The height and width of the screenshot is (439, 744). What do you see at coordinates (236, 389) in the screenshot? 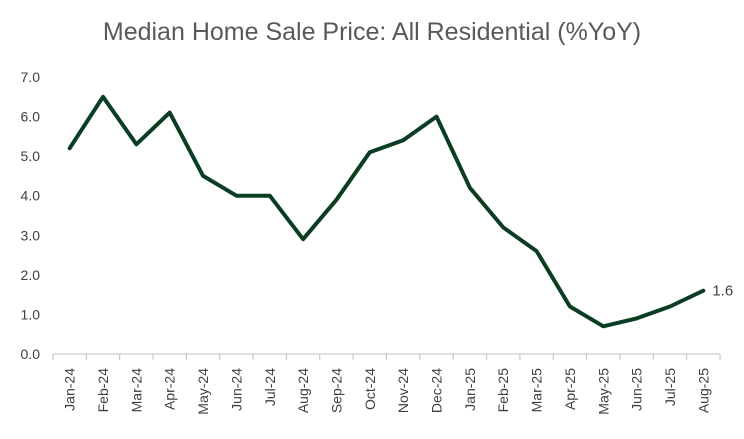
I see `x-tick-label: Jun-24` at bounding box center [236, 389].